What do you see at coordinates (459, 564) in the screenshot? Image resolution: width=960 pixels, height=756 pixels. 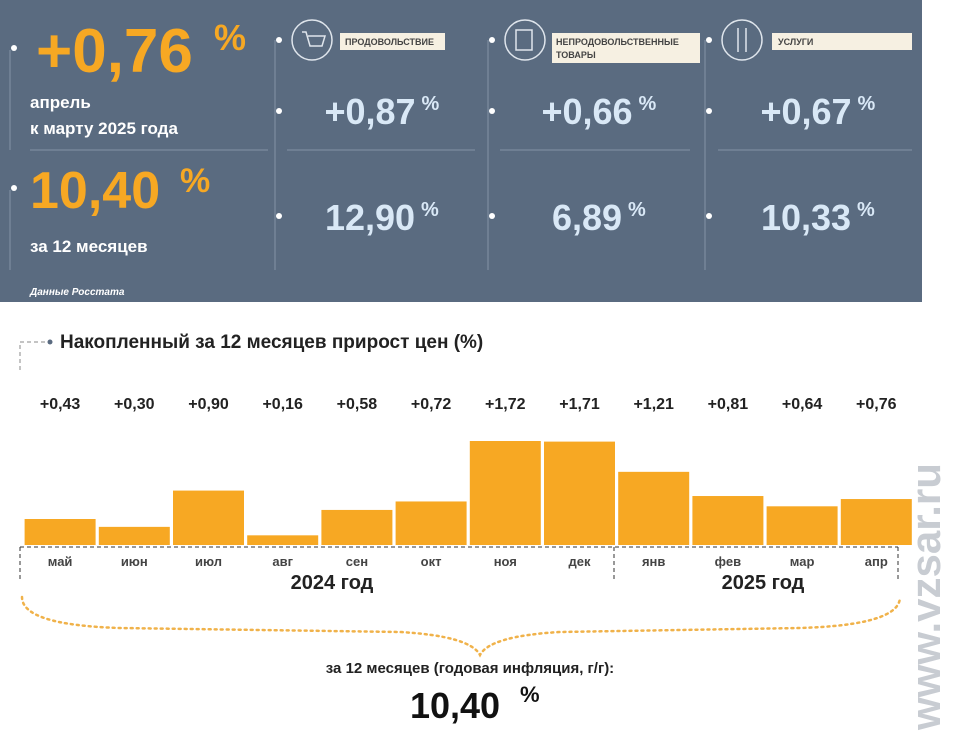 I see `category-frame` at bounding box center [459, 564].